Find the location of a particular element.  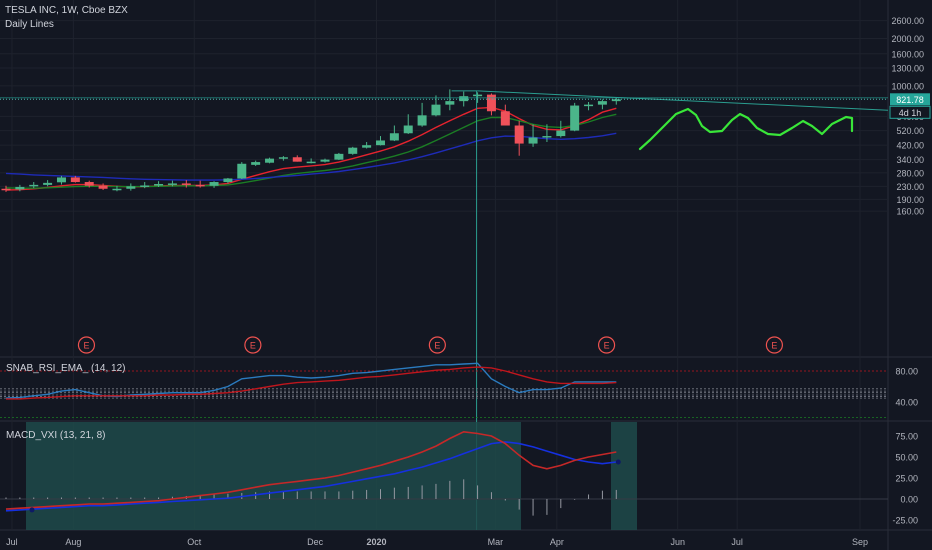

countdown-label: 4d 1h is located at coordinates (910, 113).